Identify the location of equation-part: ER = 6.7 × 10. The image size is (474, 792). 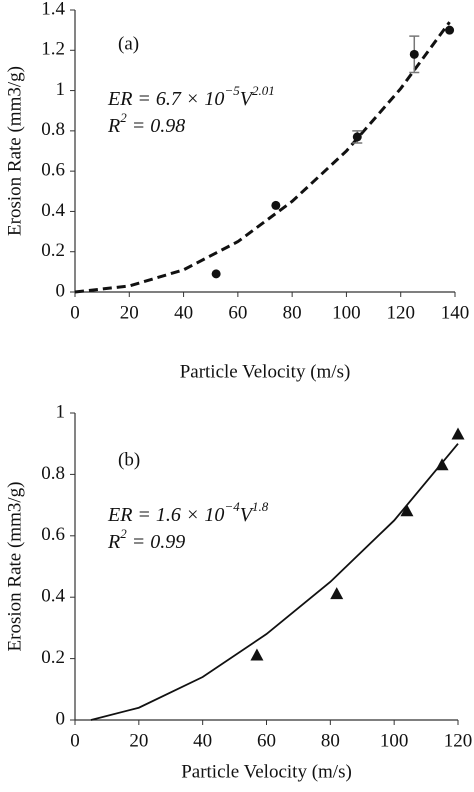
(165, 99).